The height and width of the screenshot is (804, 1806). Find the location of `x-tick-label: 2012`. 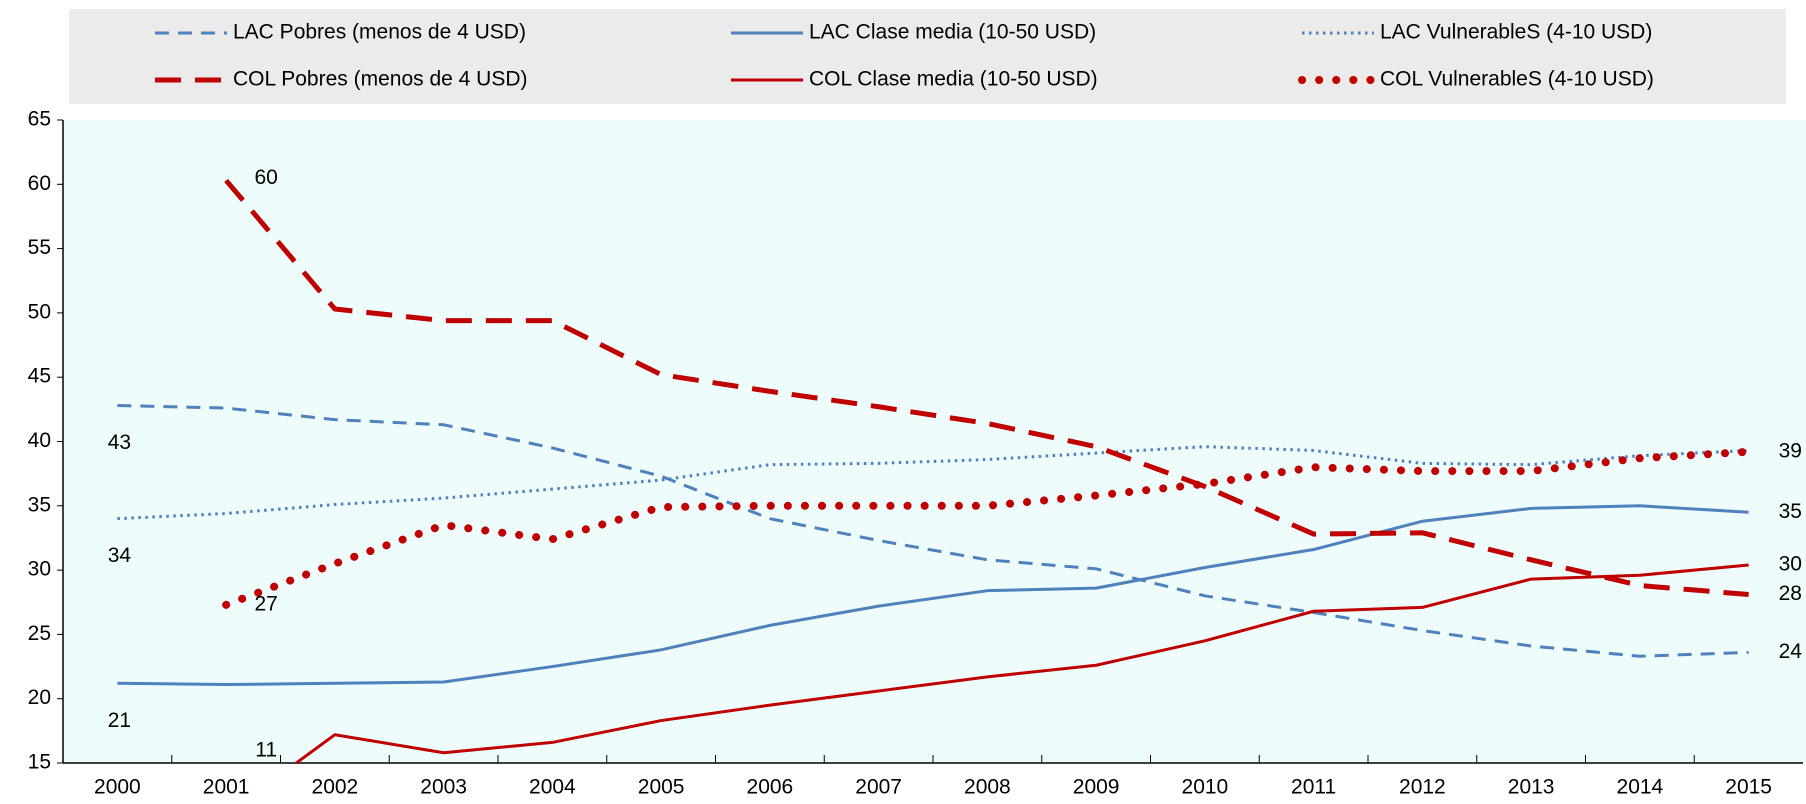

x-tick-label: 2012 is located at coordinates (1422, 787).